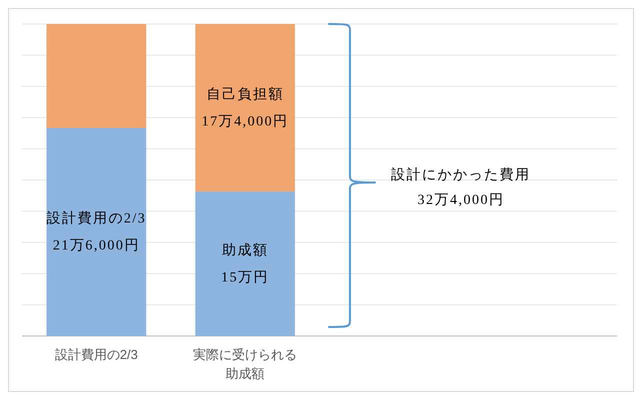 This screenshot has width=642, height=400. I want to click on data-label: 設計費用の2/3 21万6,000円, so click(96, 231).